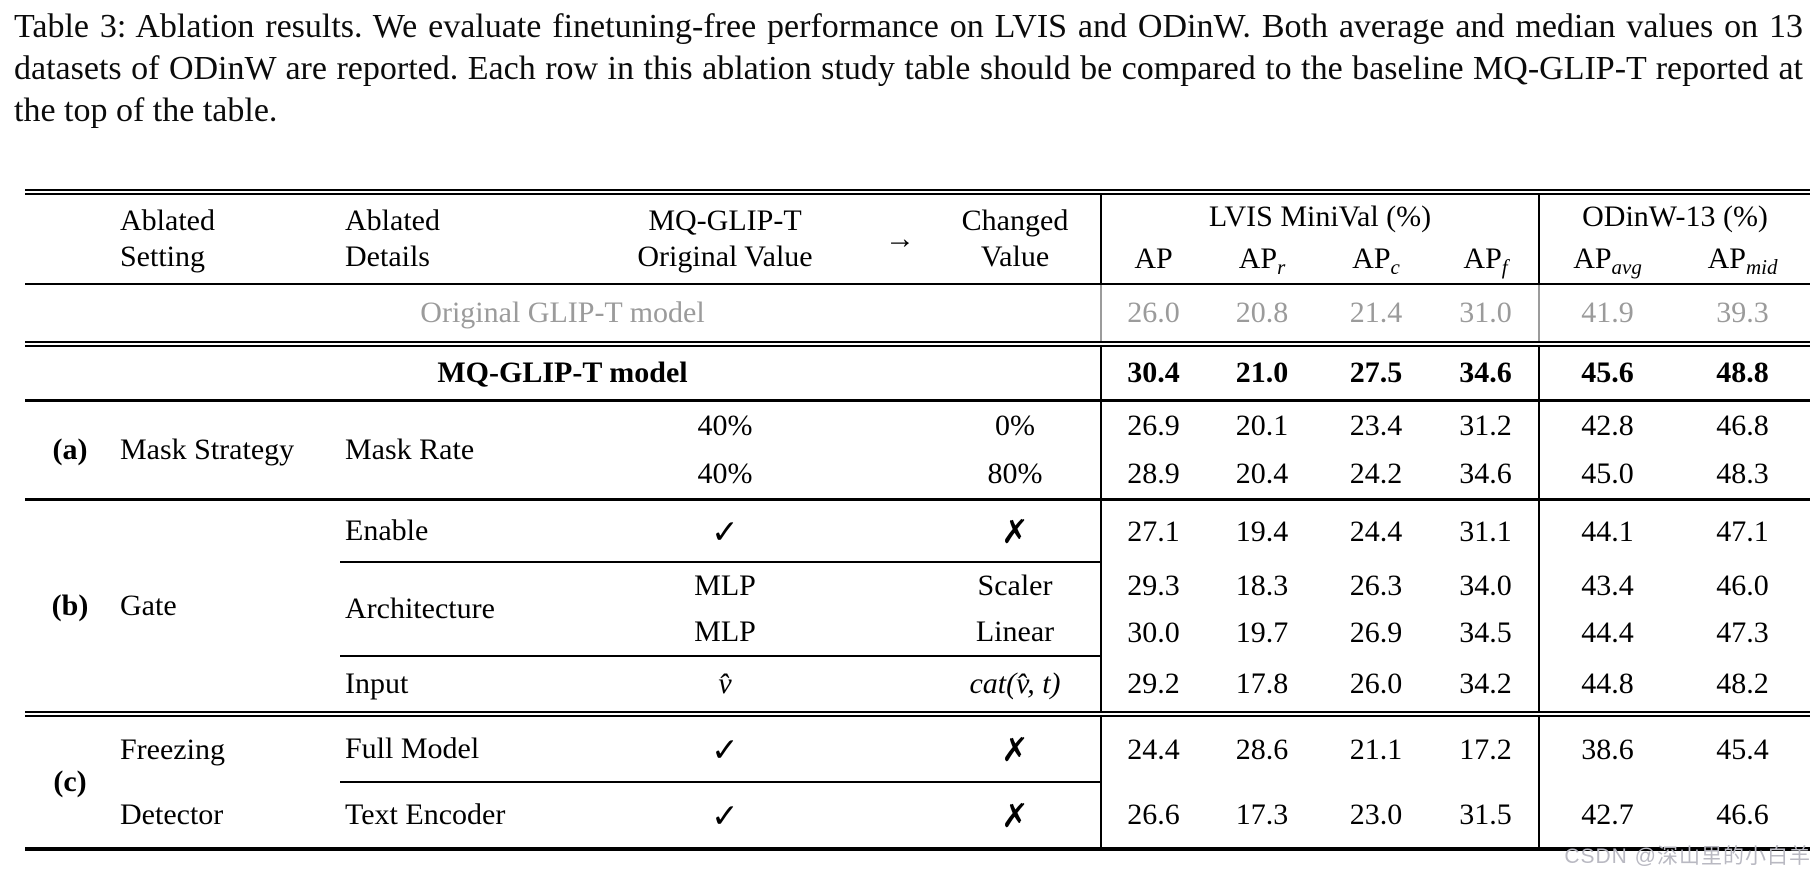  I want to click on row-label: Original GLIP-T model, so click(563, 315).